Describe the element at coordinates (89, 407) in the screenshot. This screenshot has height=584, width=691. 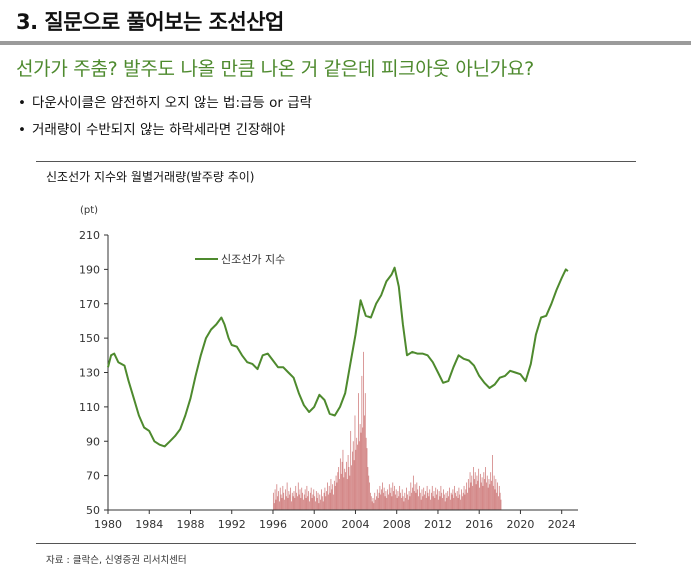
I see `y-tick-label: 110` at that location.